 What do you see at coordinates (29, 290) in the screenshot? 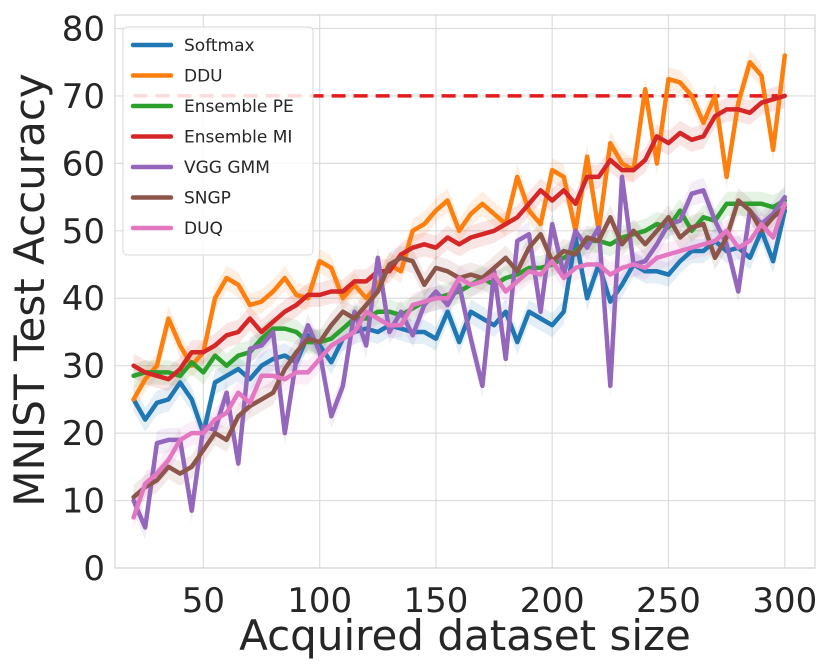
I see `y-axis-label: MNIST Test Accuracy` at bounding box center [29, 290].